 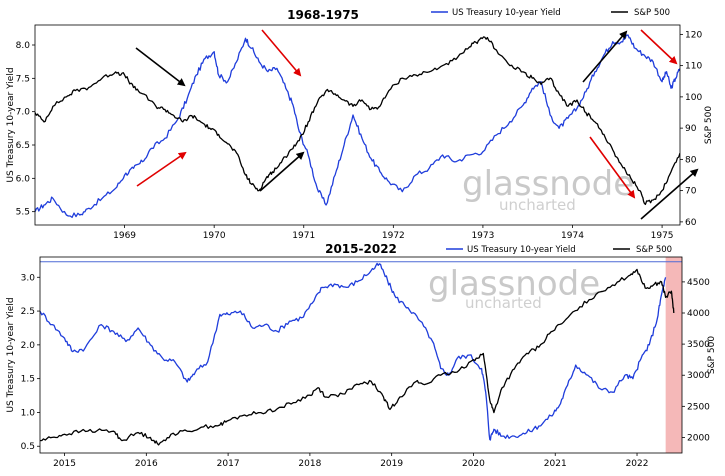 What do you see at coordinates (23, 113) in the screenshot?
I see `y-tick-label: 7.0` at bounding box center [23, 113].